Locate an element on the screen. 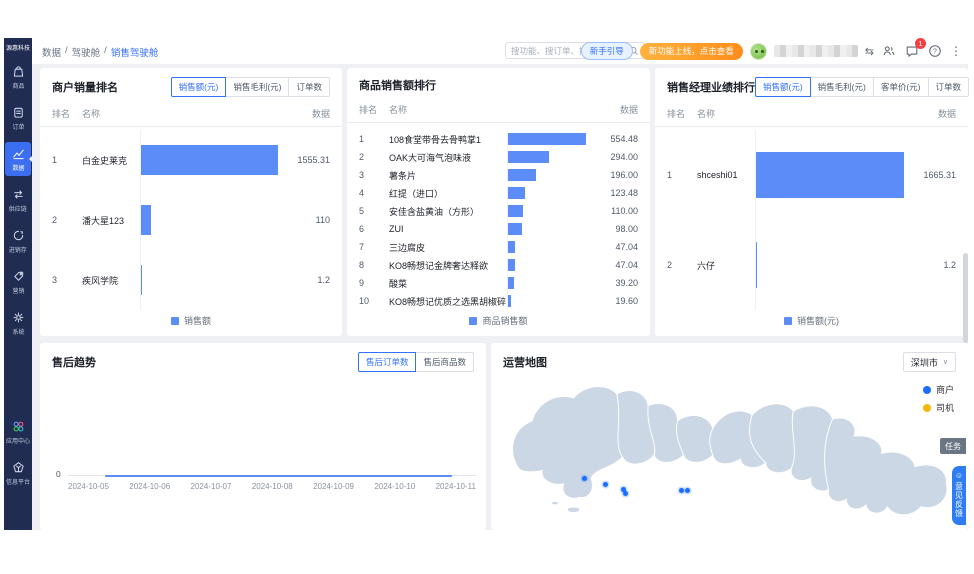  breadcrumb-item: 驾驶舱 is located at coordinates (86, 53).